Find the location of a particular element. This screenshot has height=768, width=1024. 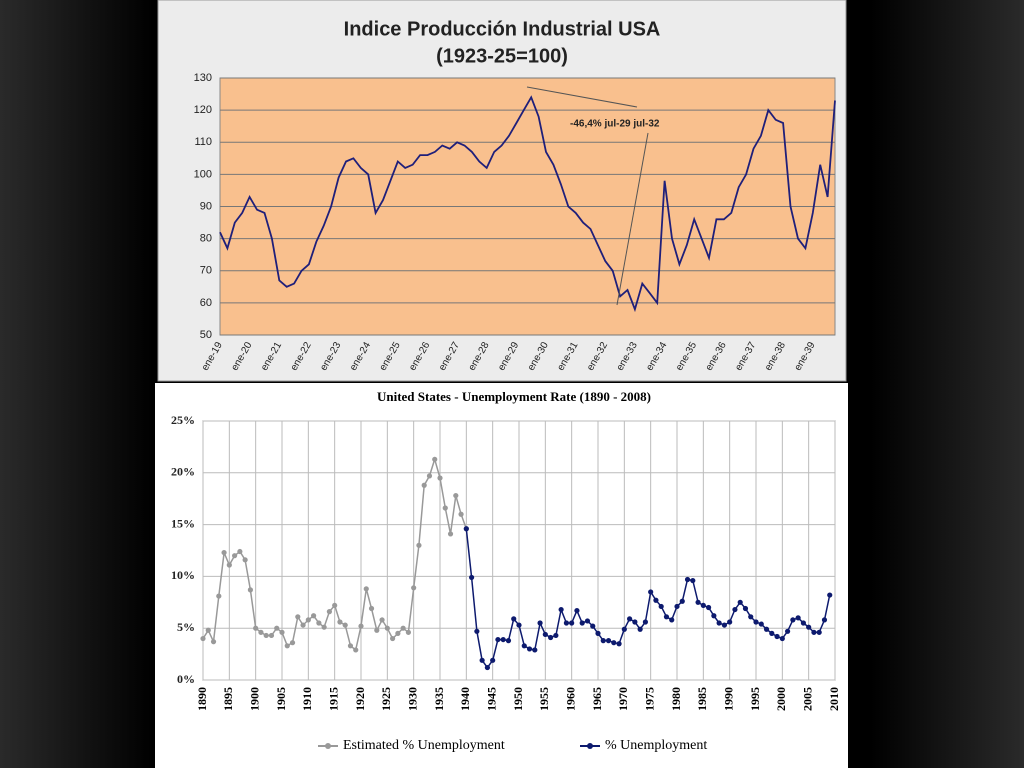

annotation-line is located at coordinates (582, 97).